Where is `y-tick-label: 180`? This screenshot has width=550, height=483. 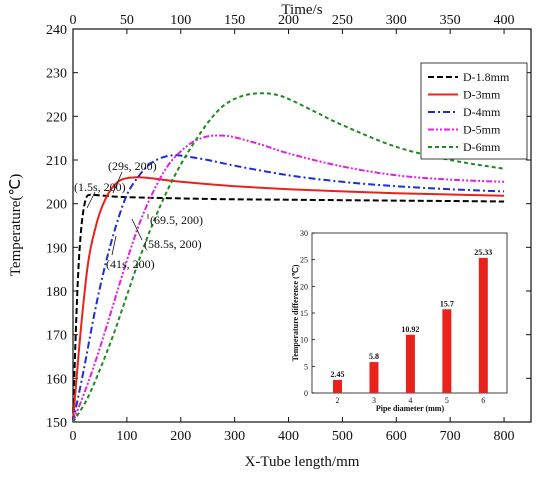 y-tick-label: 180 is located at coordinates (56, 292).